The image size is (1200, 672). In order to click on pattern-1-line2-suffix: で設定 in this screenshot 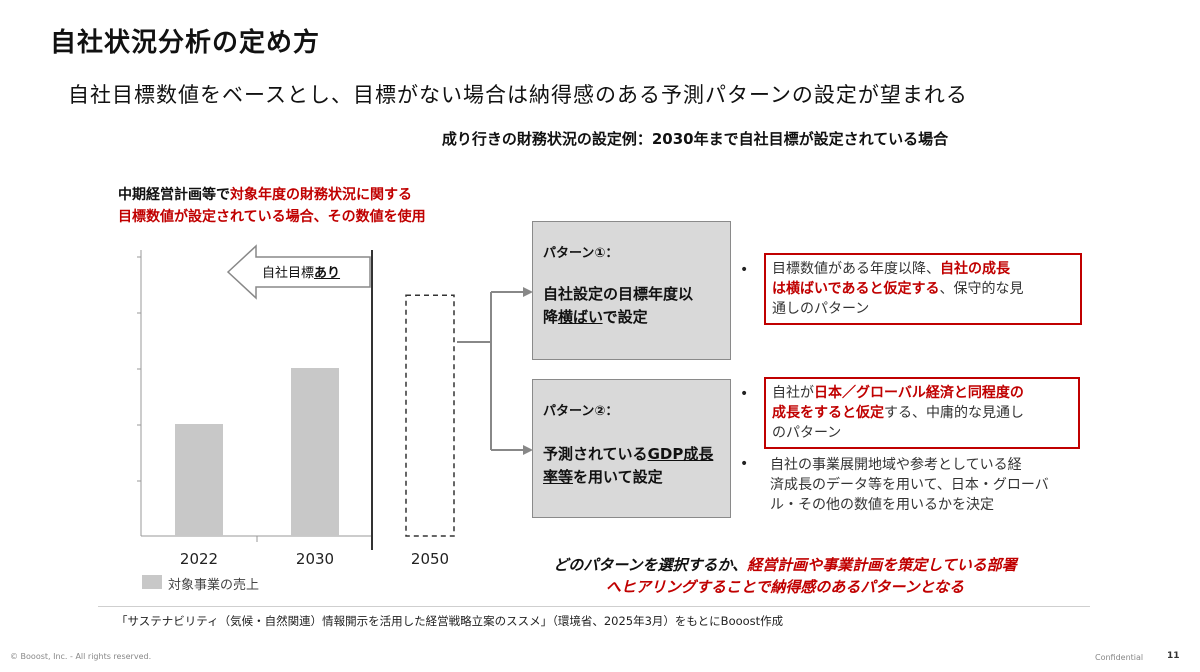, I will do `click(625, 317)`.